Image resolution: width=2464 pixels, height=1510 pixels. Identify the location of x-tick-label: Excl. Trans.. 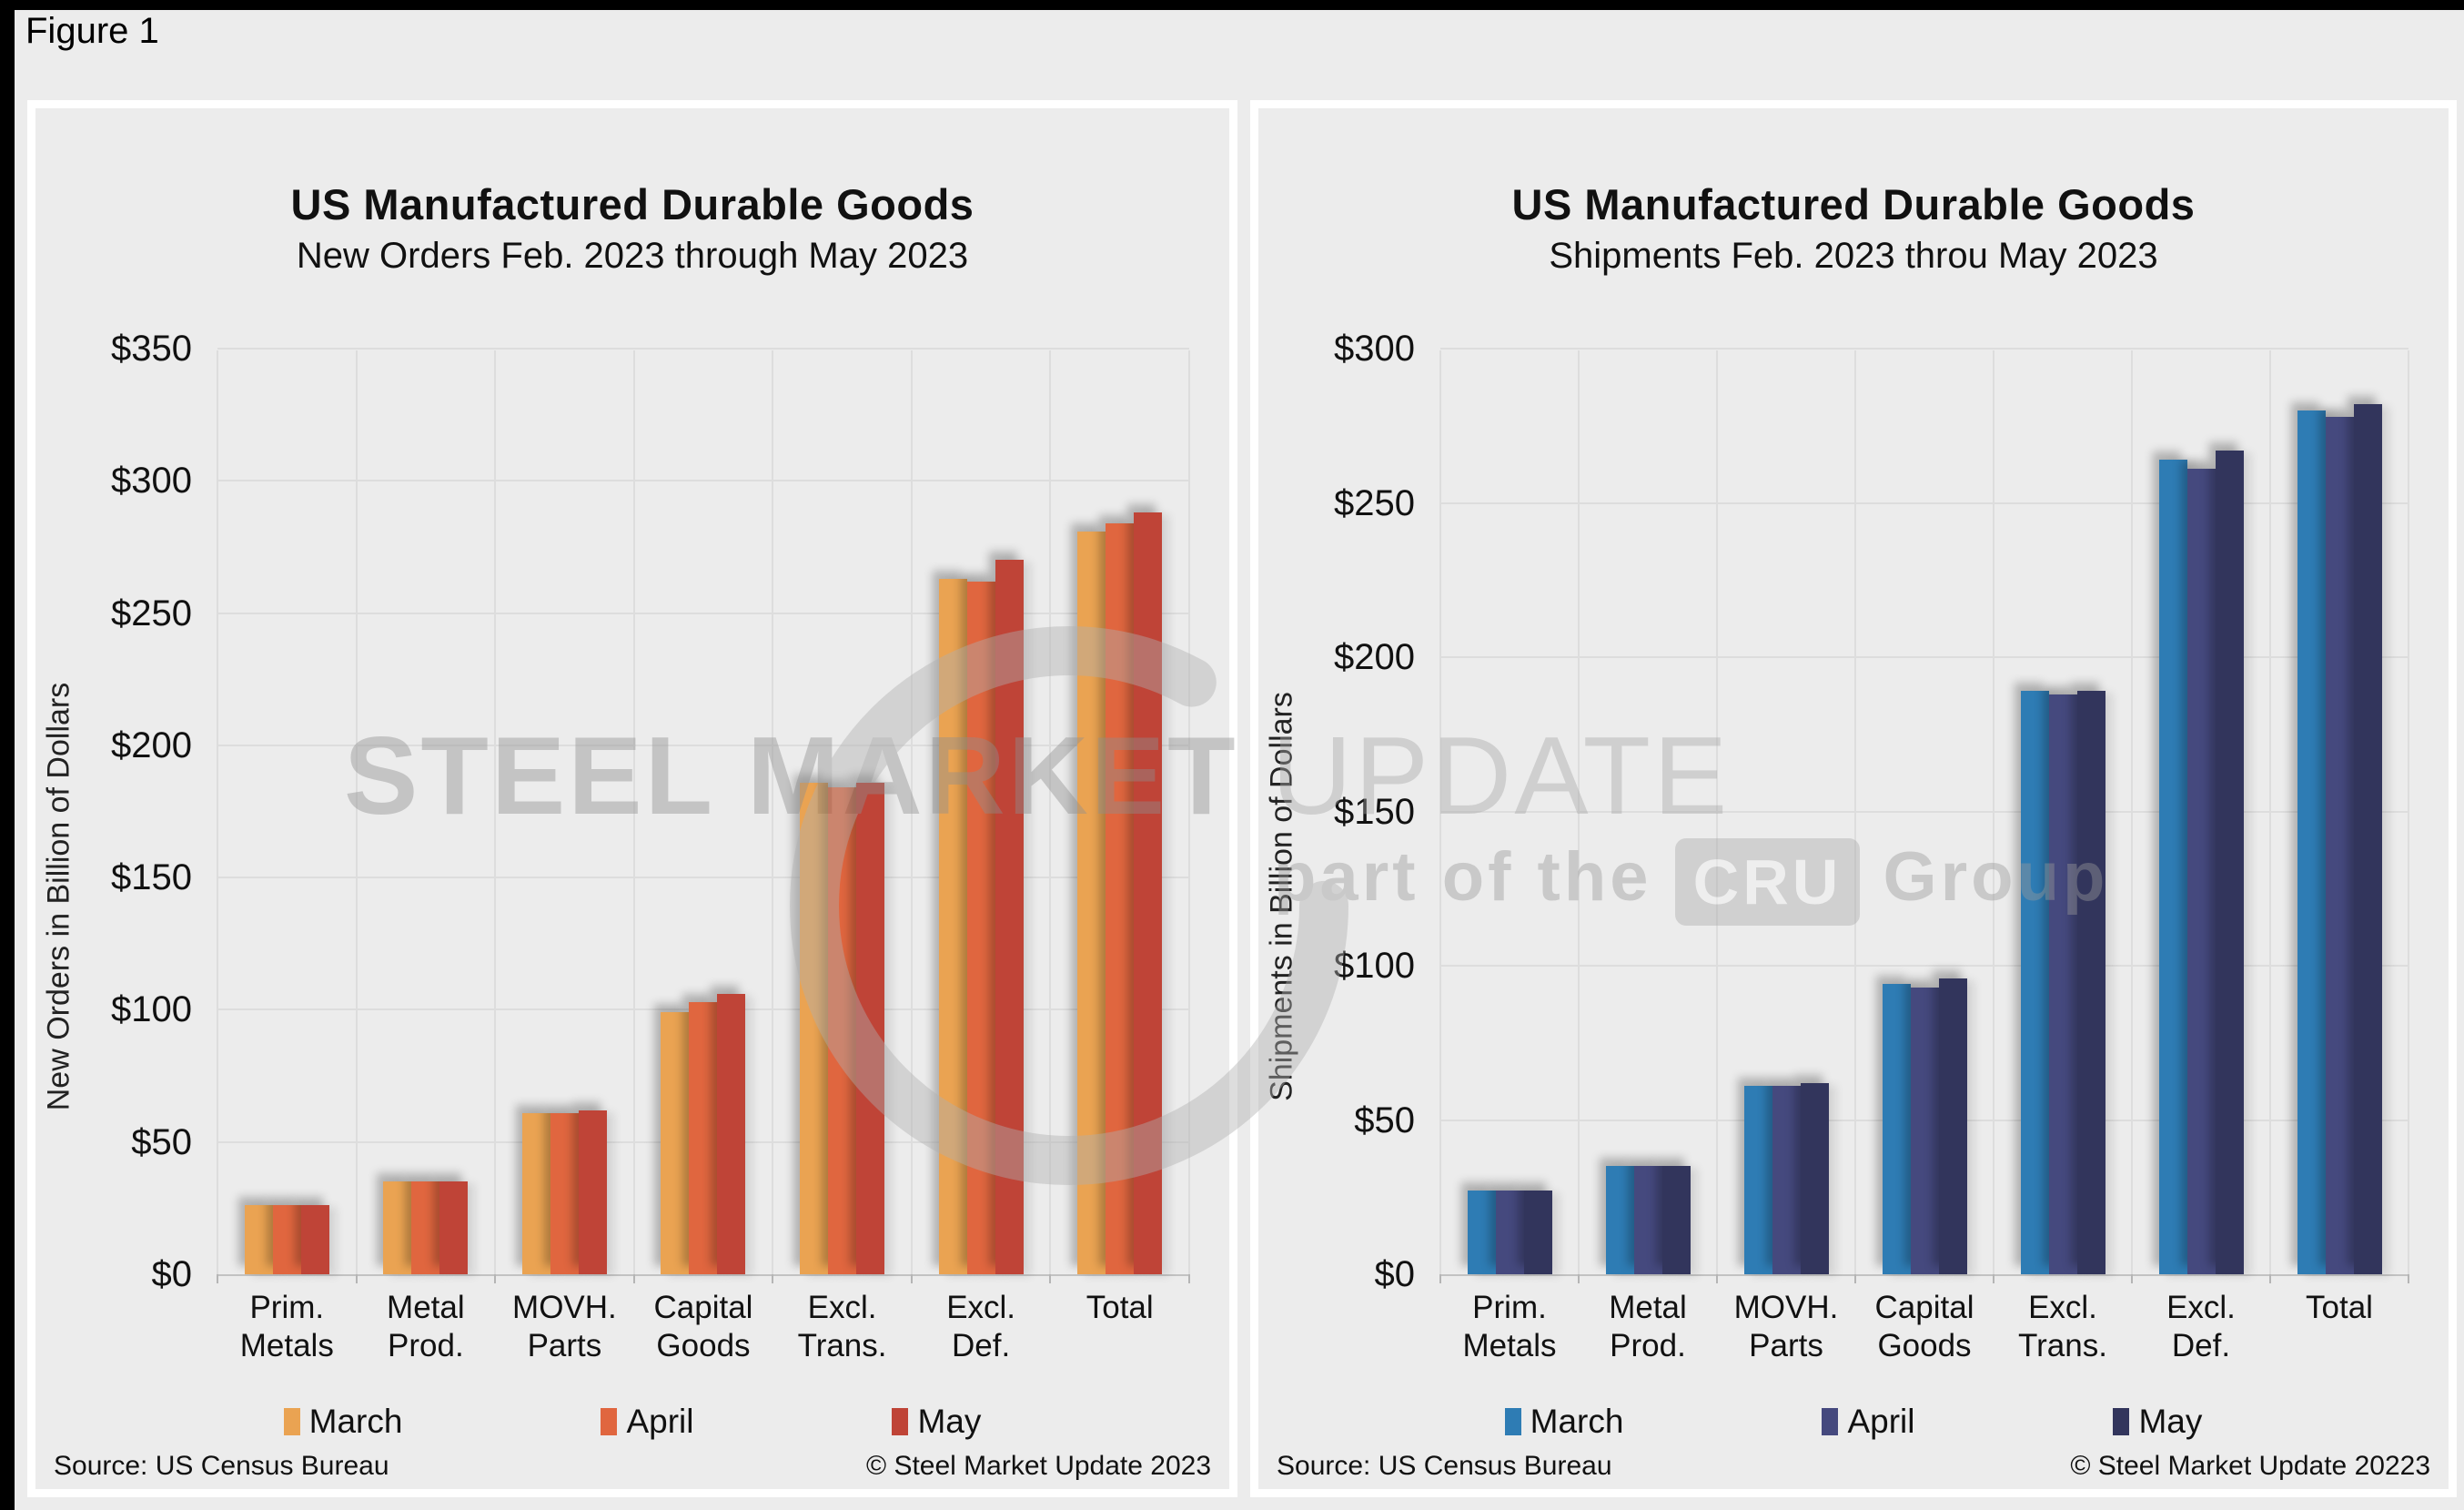
(842, 1326).